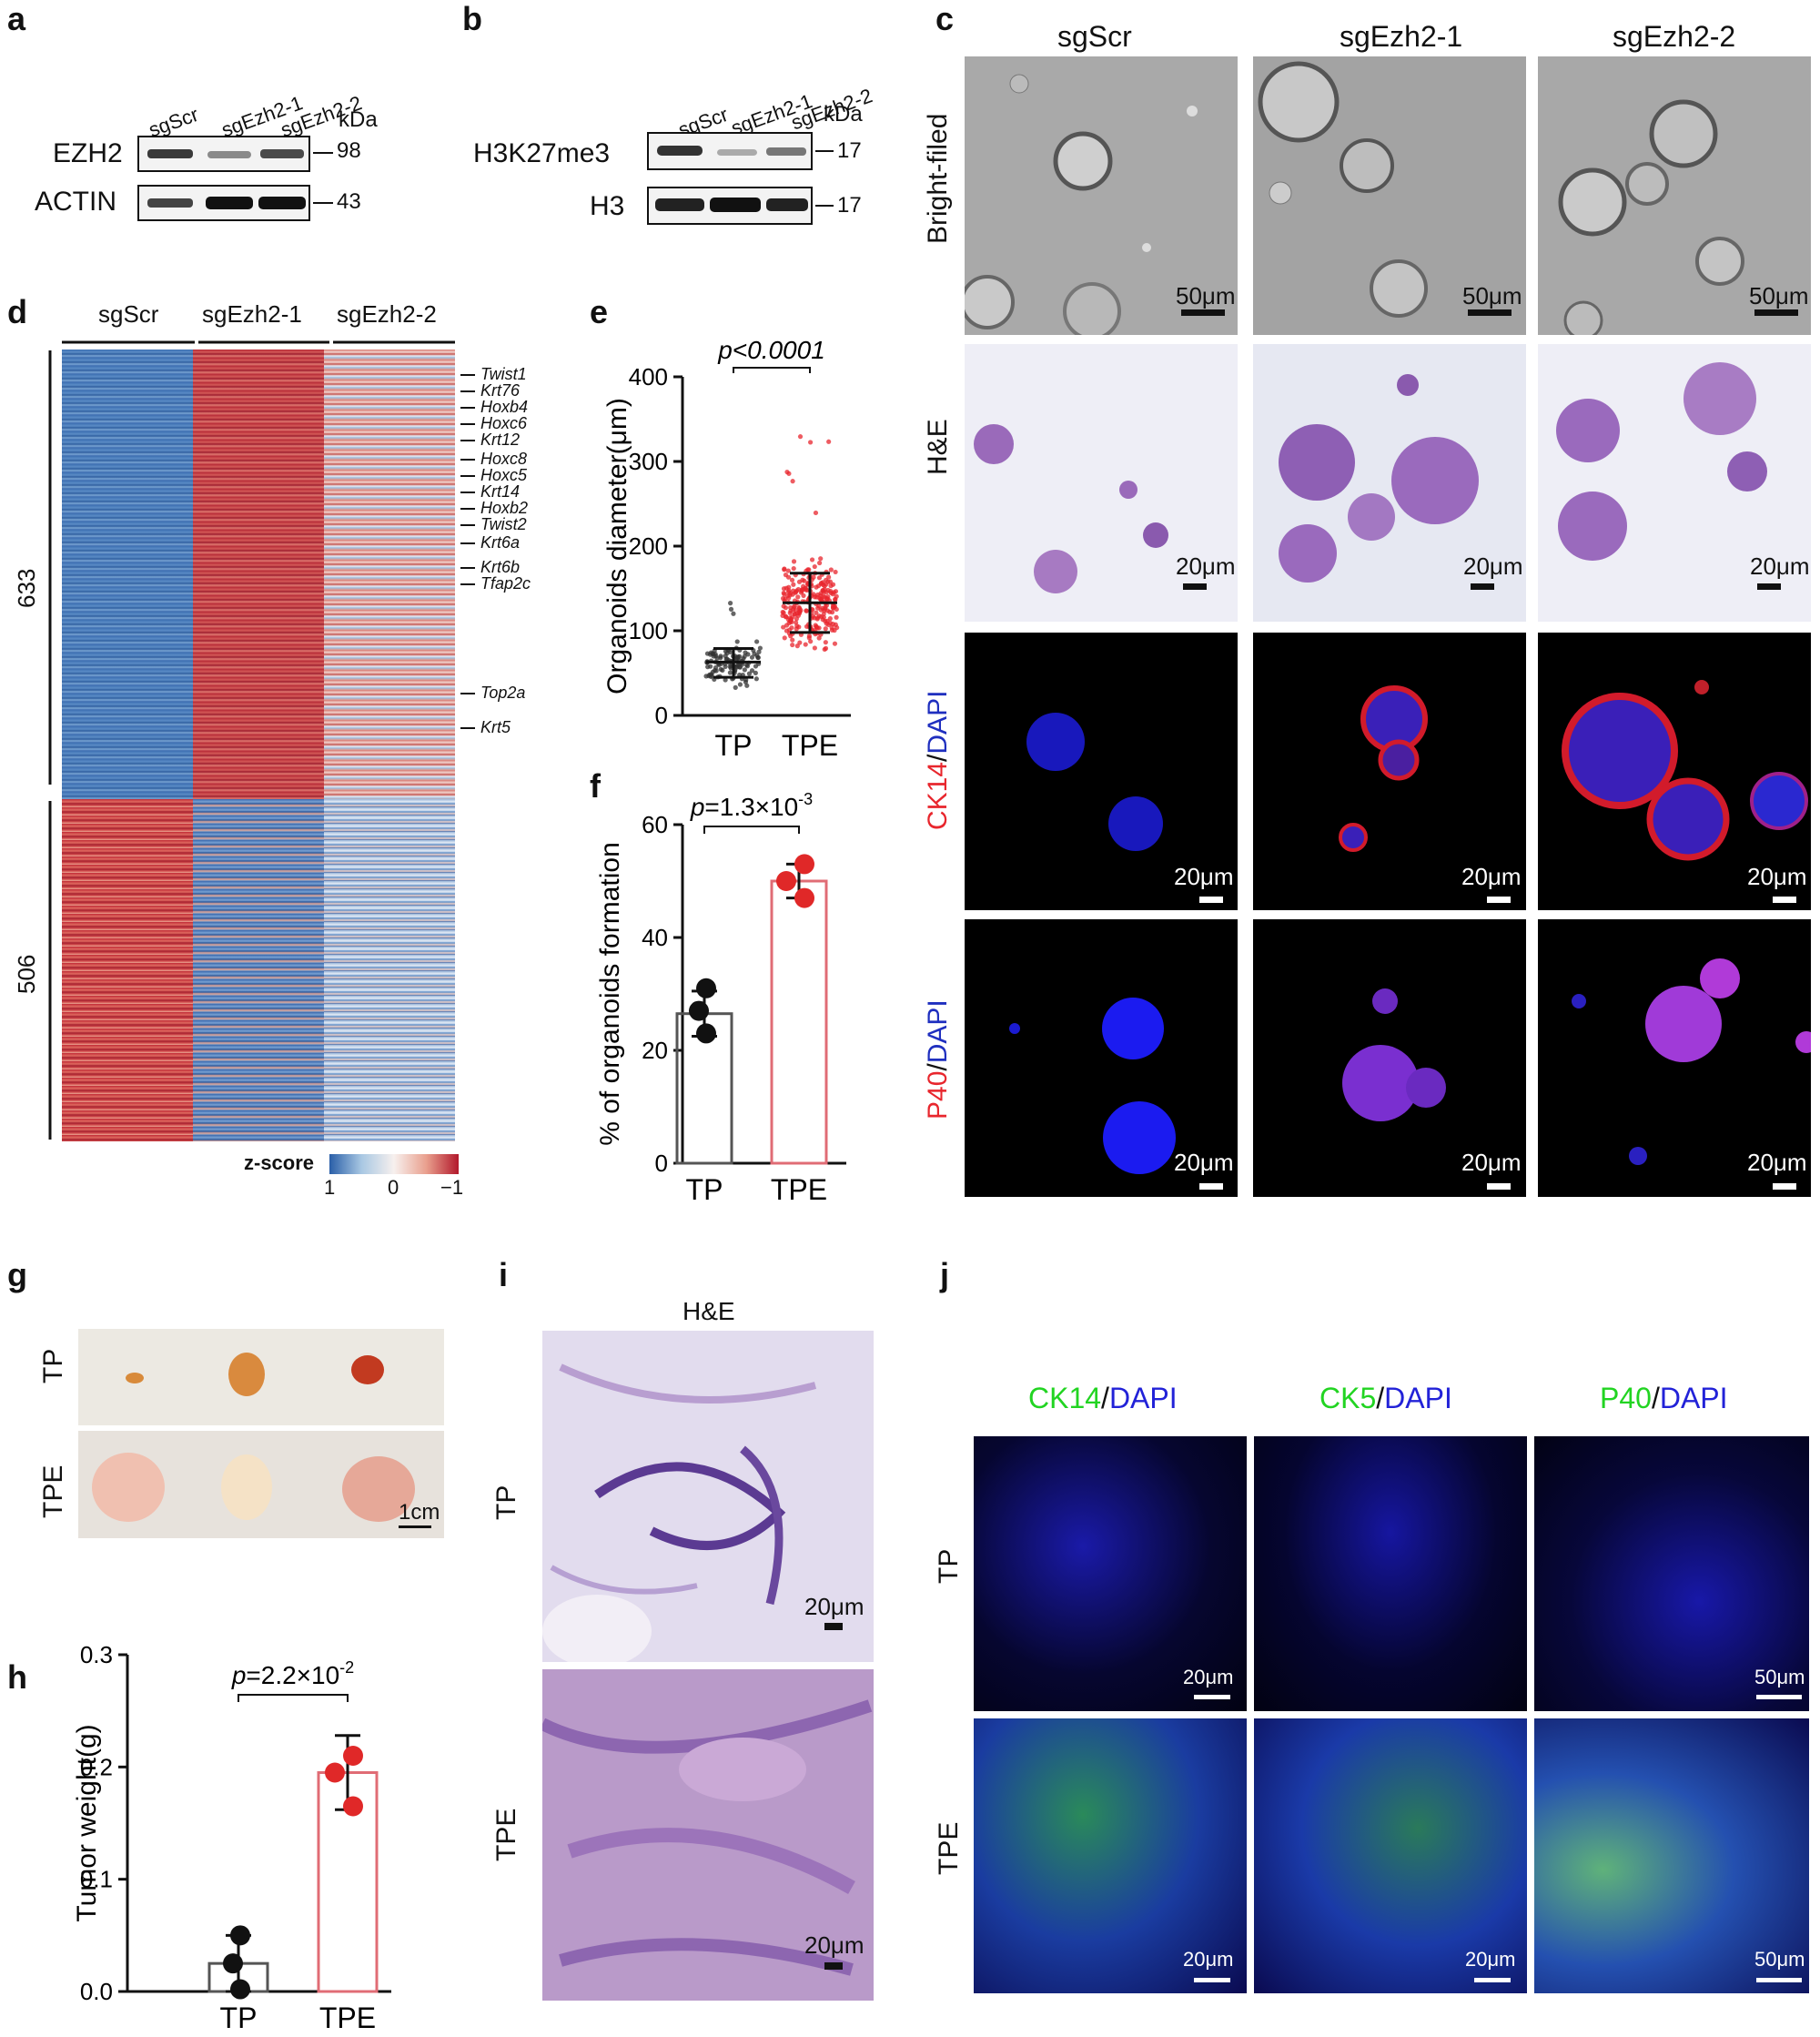 Image resolution: width=1820 pixels, height=2037 pixels. I want to click on if-image-ck5-tpe, so click(1391, 1856).